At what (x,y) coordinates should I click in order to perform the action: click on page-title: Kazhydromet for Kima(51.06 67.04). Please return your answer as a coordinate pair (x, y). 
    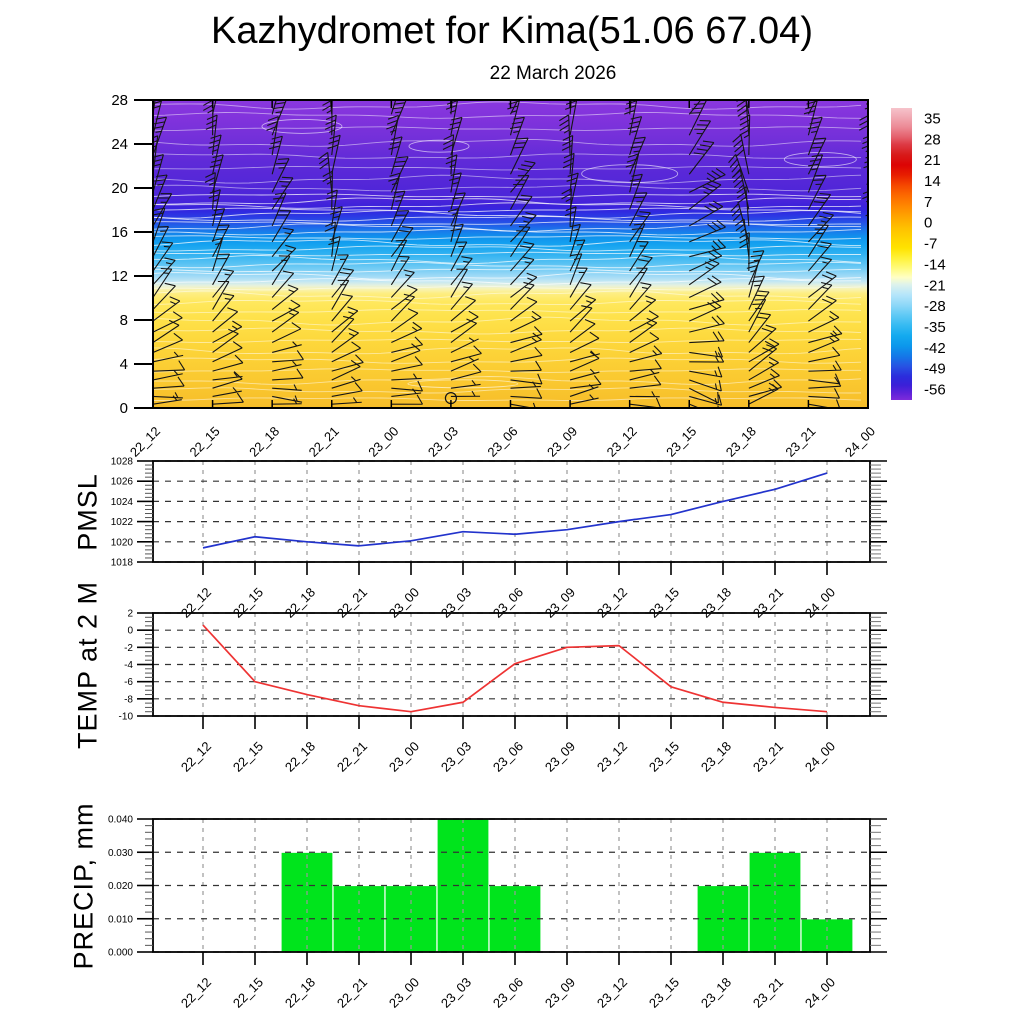
    Looking at the image, I should click on (512, 31).